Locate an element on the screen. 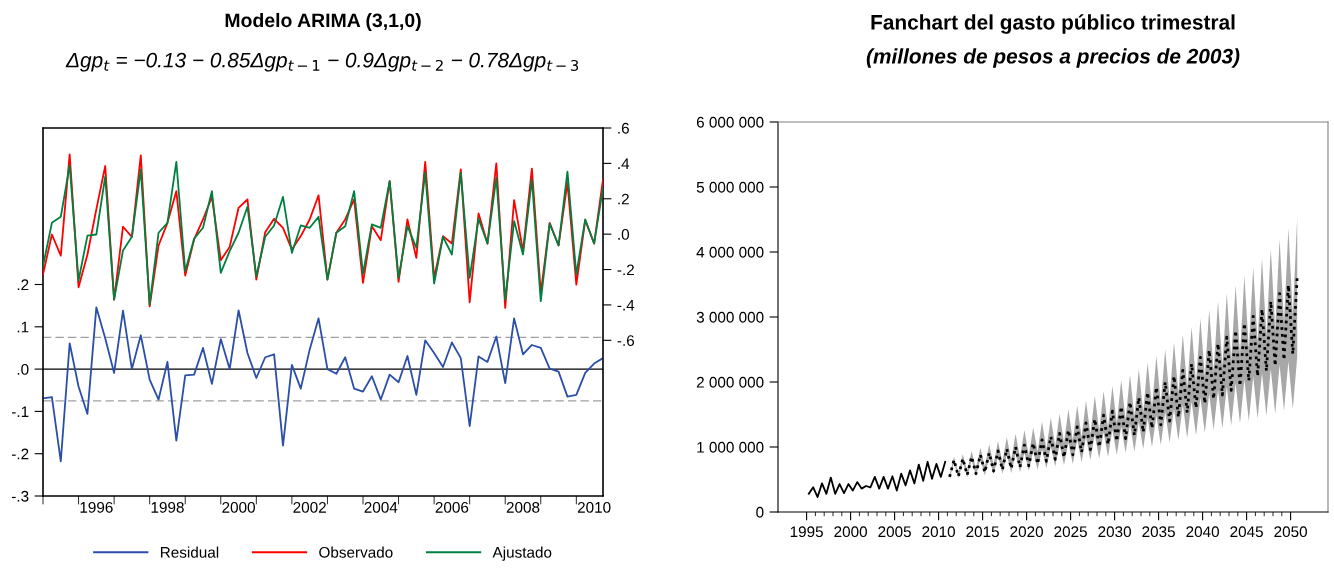  y2-tick-label: .0 is located at coordinates (624, 234).